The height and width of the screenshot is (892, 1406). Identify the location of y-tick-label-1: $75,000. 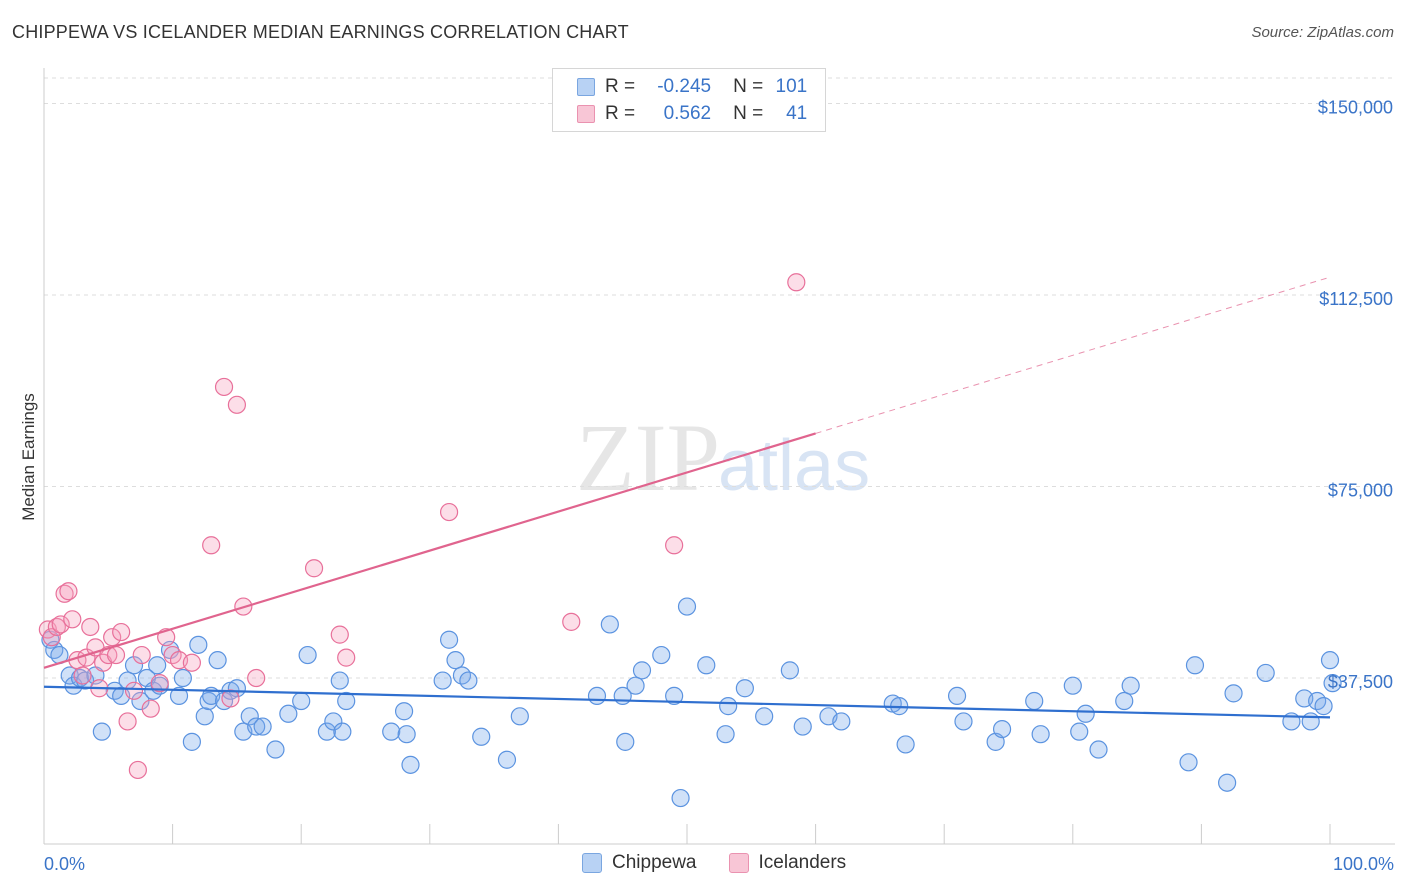
(1360, 491).